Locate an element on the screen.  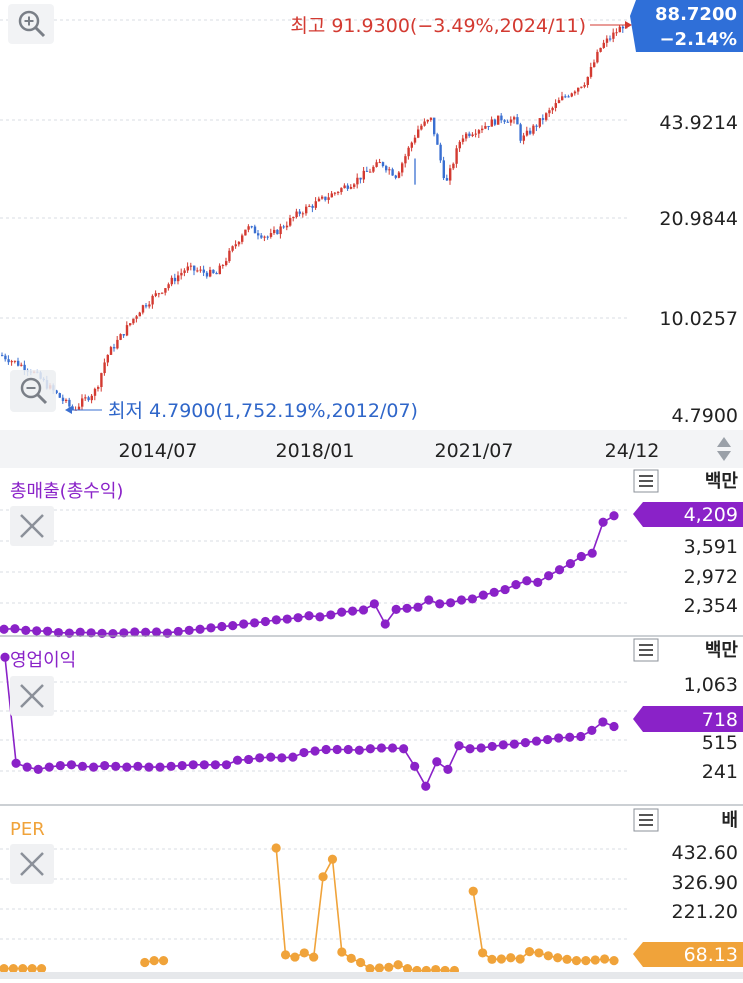
op-menu-button is located at coordinates (646, 650).